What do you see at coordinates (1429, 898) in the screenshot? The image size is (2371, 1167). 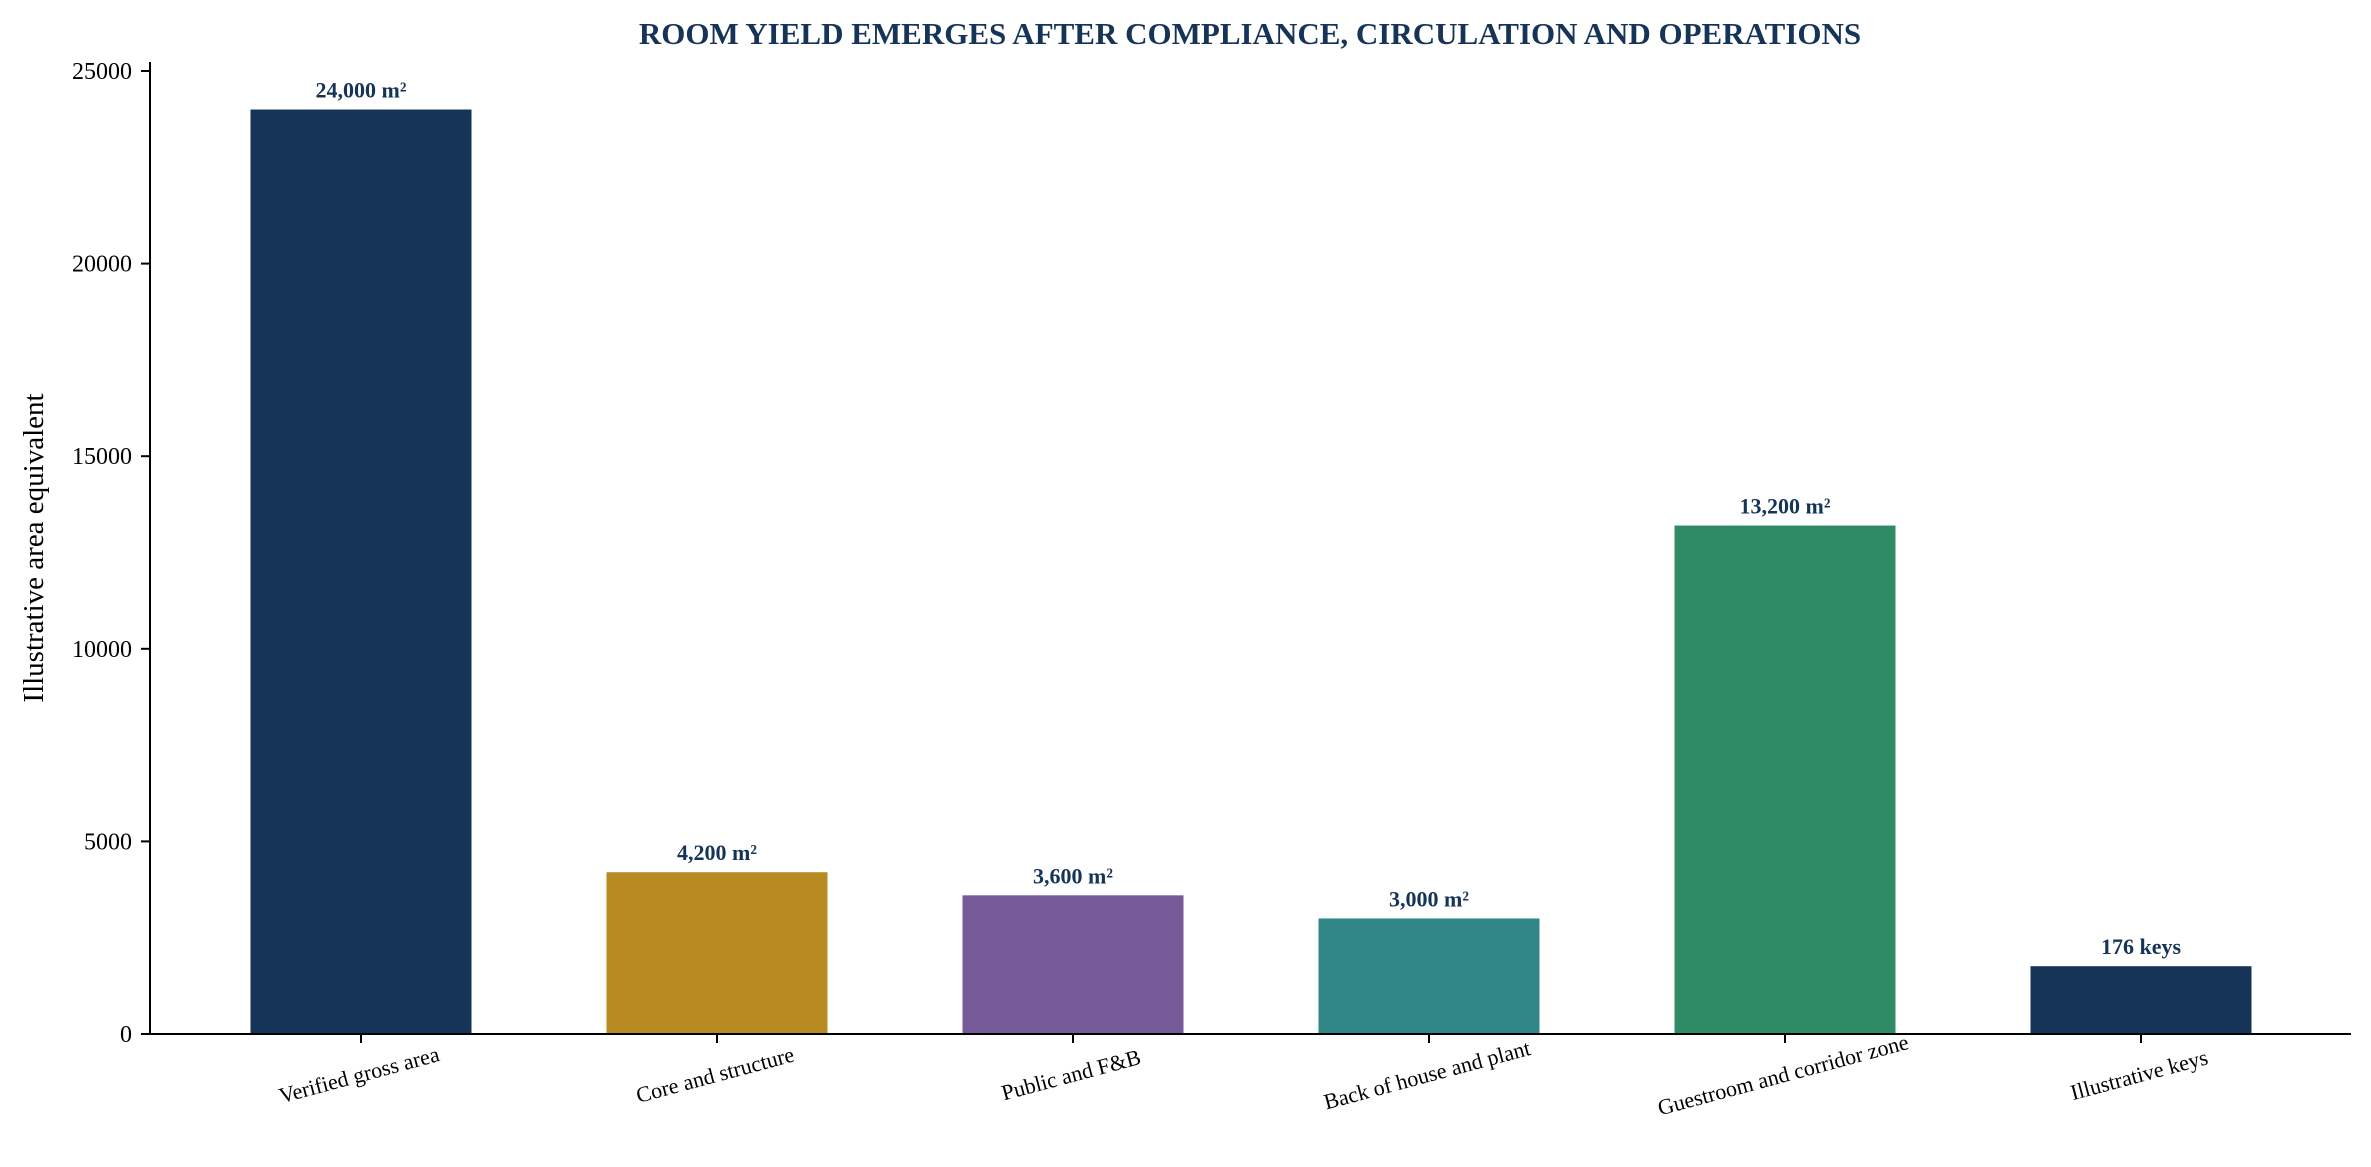 I see `data-label: 3,000 m²` at bounding box center [1429, 898].